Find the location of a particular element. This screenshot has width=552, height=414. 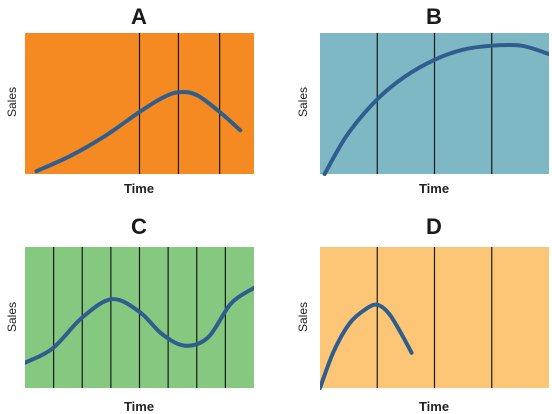

chart-title: D is located at coordinates (434, 226).